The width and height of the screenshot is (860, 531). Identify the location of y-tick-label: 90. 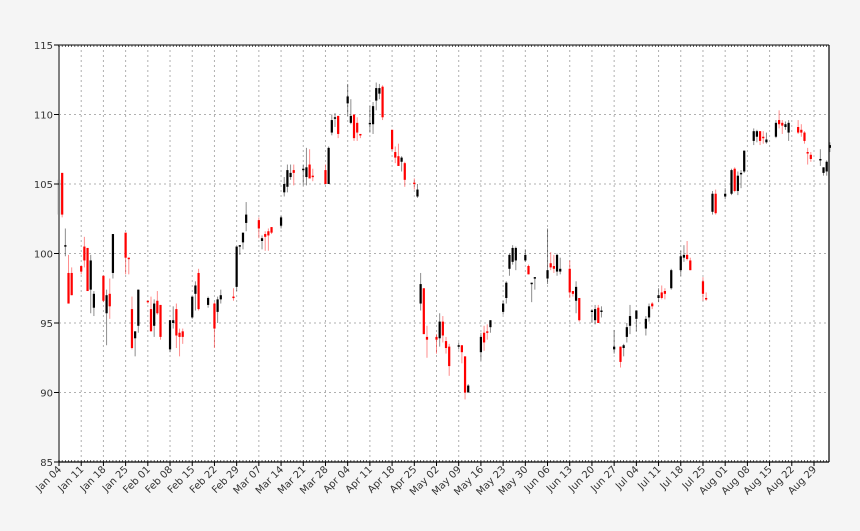
(46, 394).